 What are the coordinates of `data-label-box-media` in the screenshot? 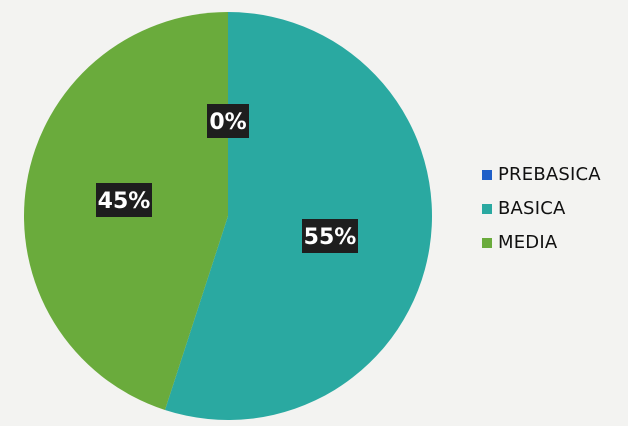 It's located at (124, 200).